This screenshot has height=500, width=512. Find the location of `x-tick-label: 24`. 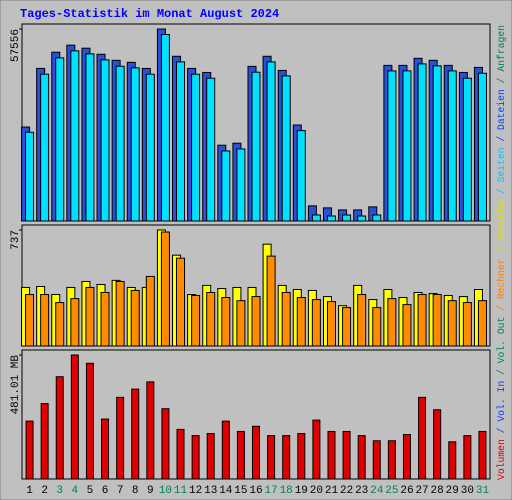

x-tick-label: 24 is located at coordinates (377, 491).